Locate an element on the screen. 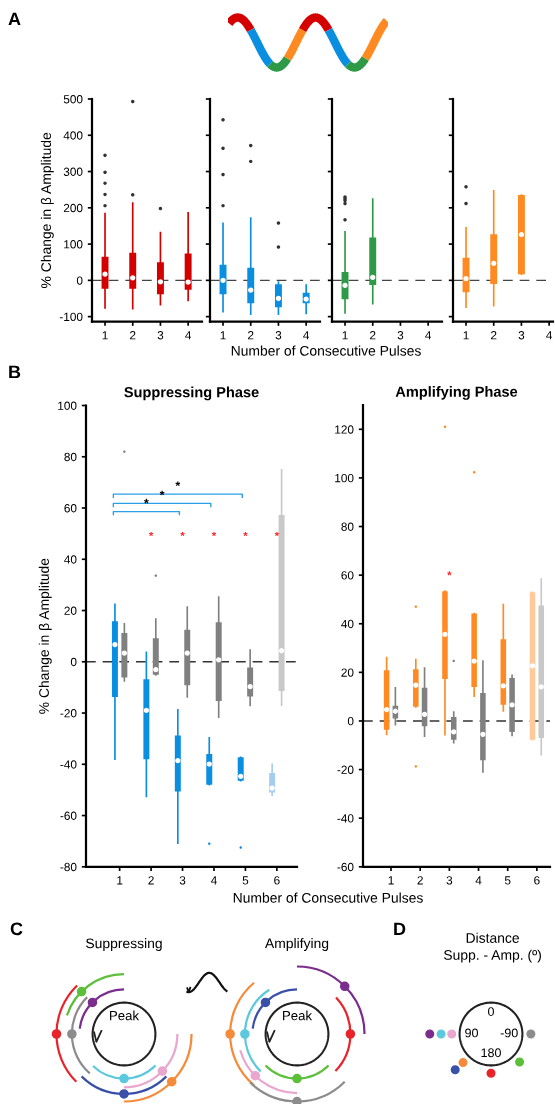  text: C is located at coordinates (16, 929).